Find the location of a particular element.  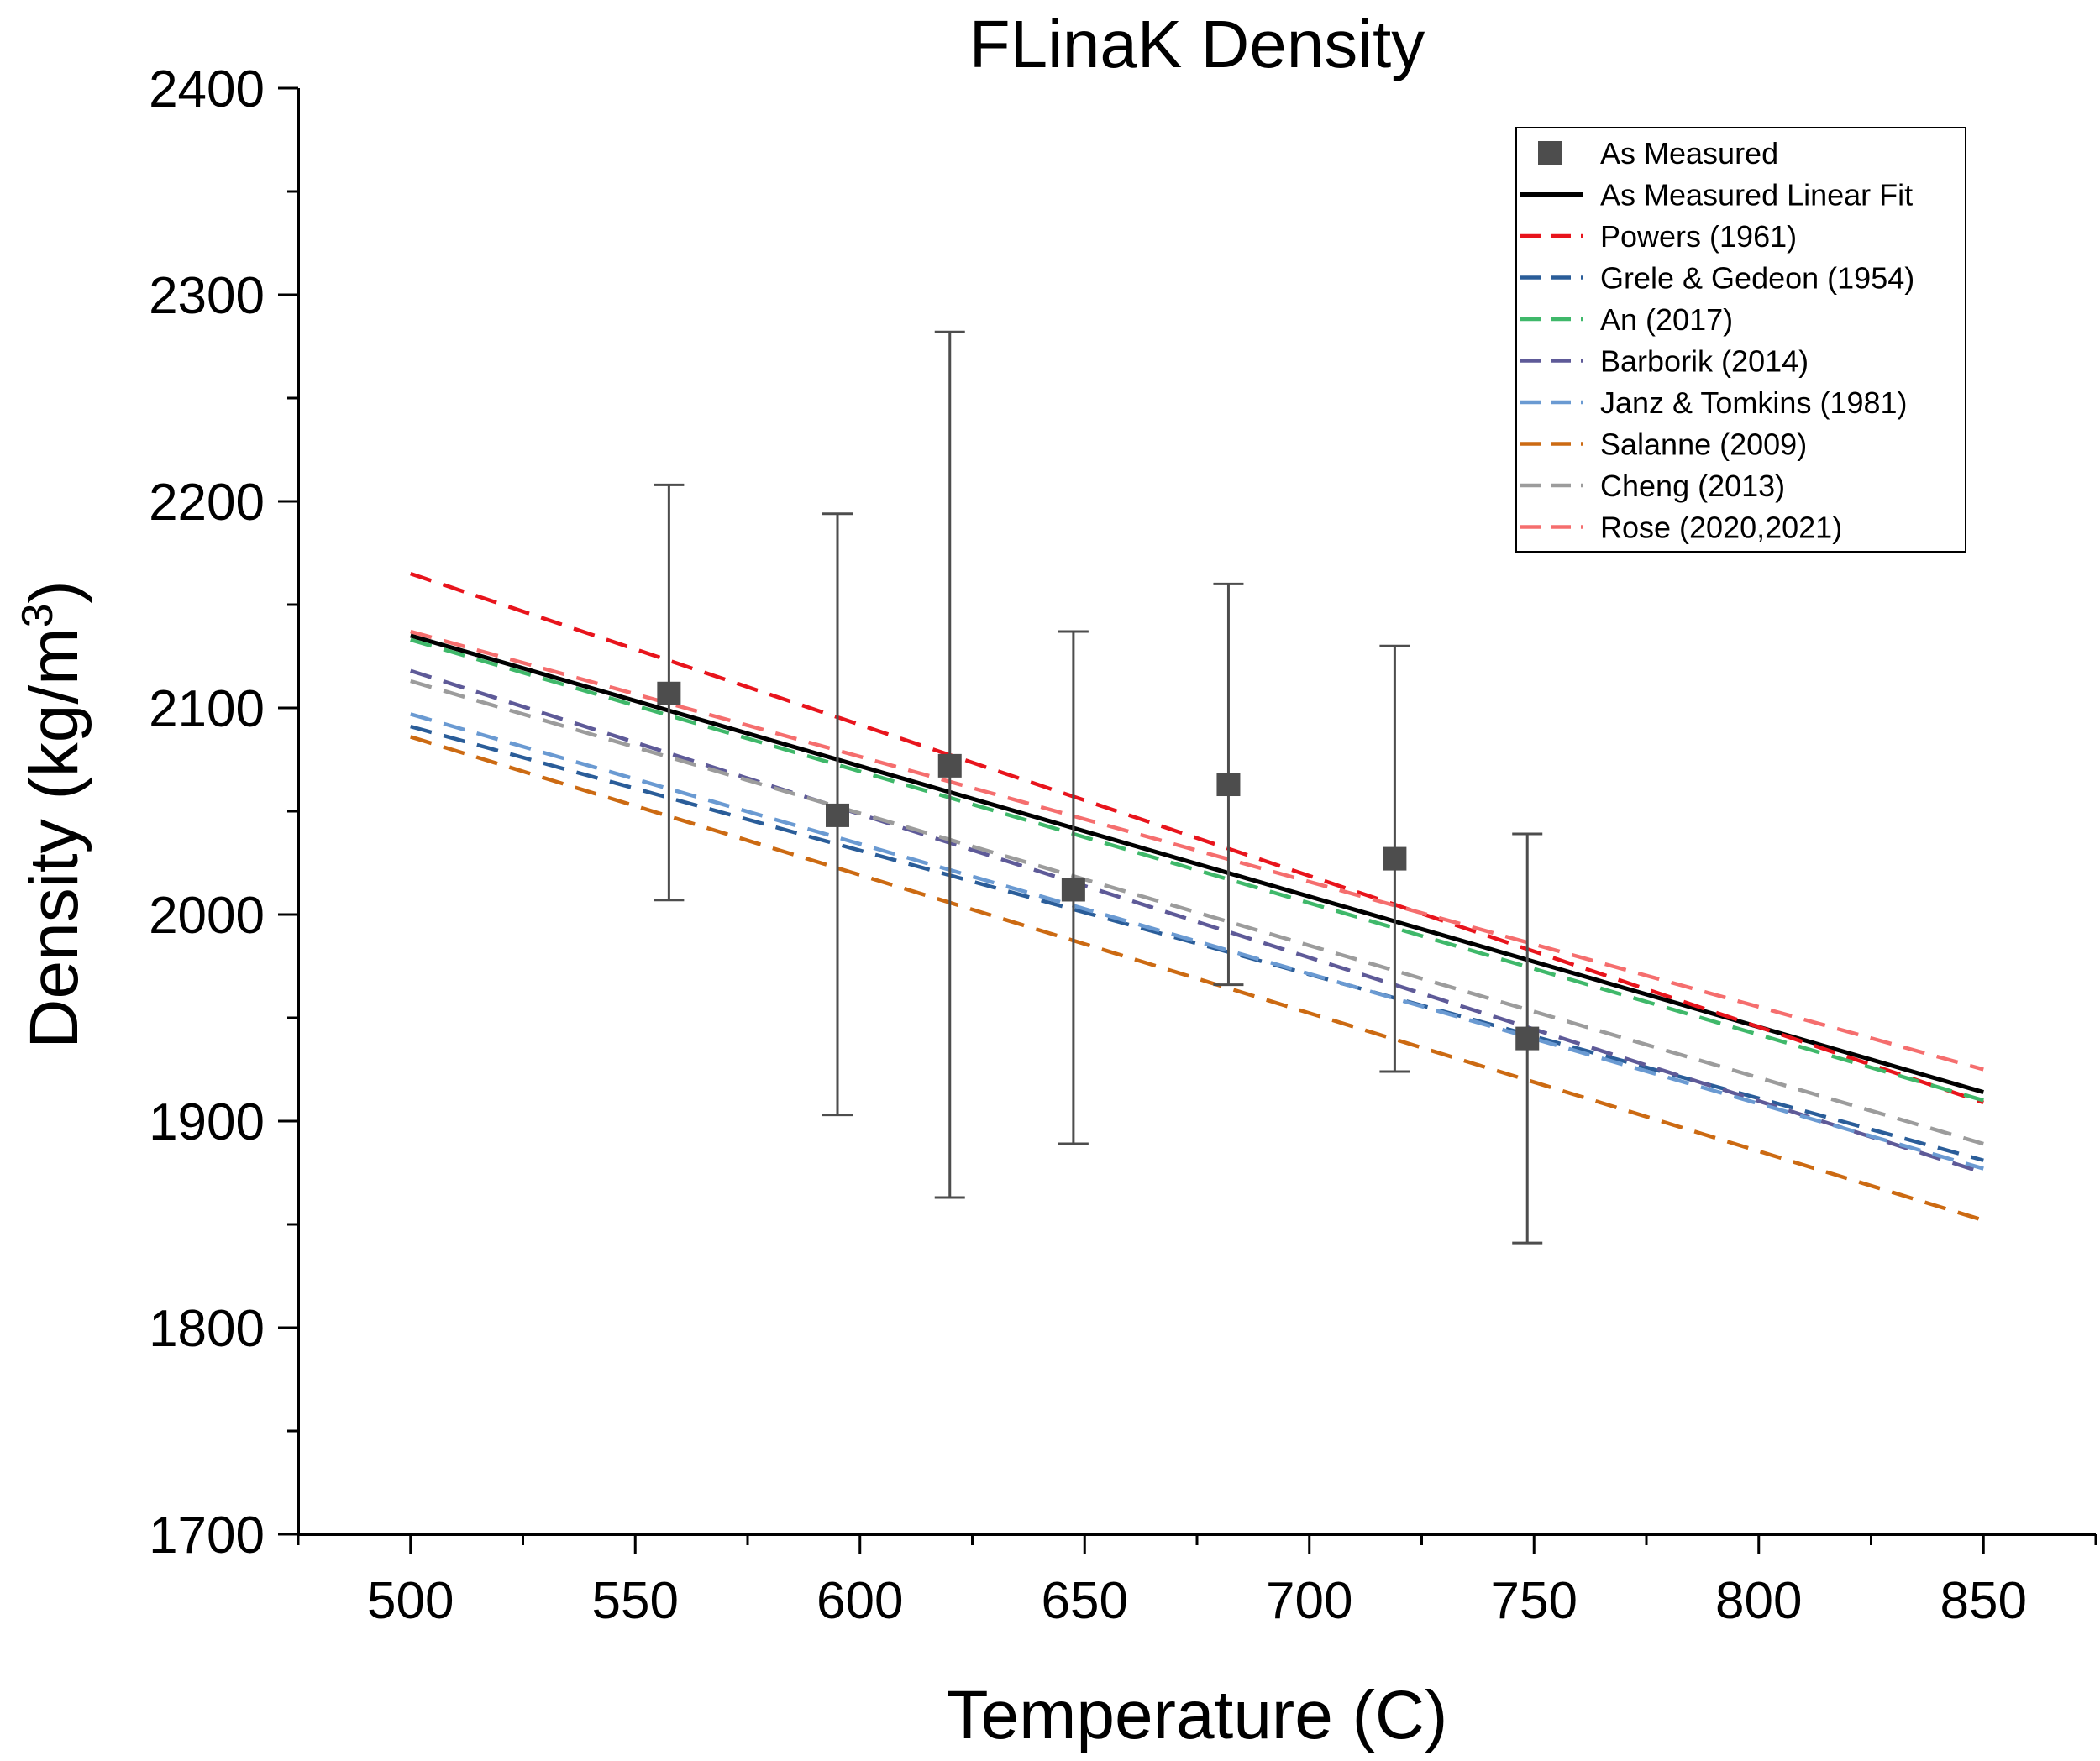

x-tick-label: 650 is located at coordinates (1085, 1601).